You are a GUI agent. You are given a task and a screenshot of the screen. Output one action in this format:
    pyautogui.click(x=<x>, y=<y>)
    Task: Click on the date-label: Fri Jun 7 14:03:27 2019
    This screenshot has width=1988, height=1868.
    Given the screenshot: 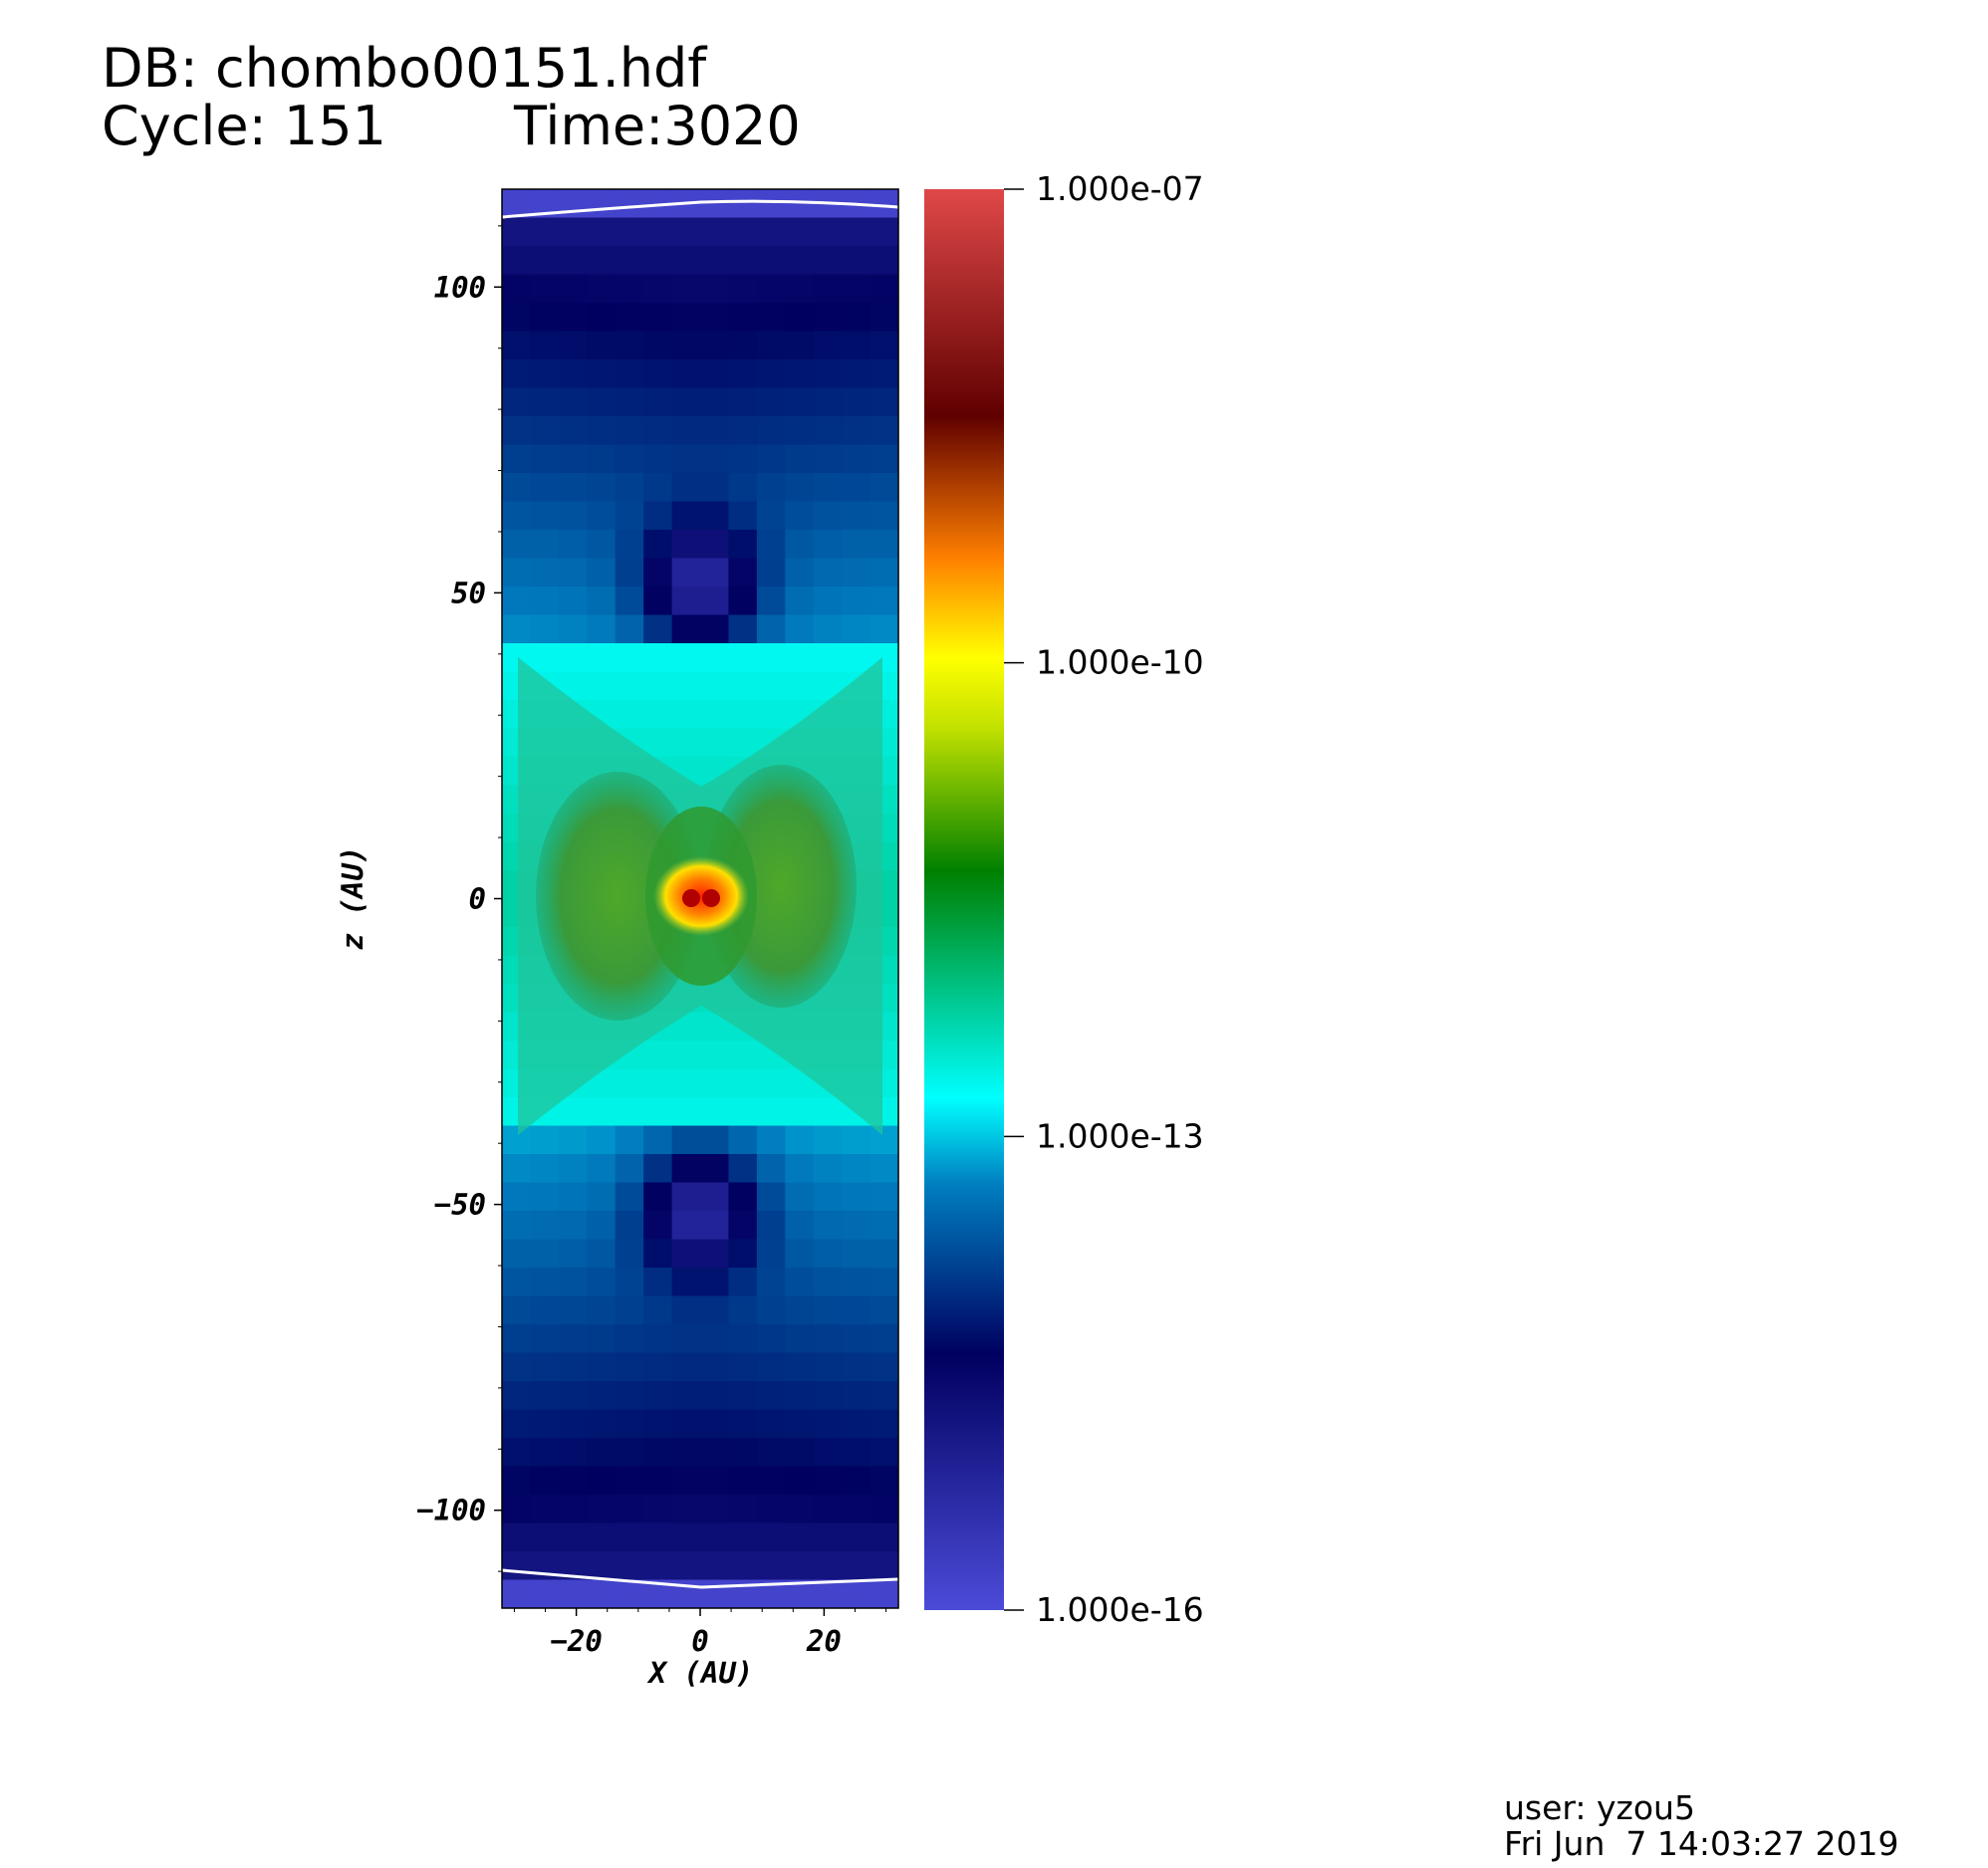 What is the action you would take?
    pyautogui.click(x=1701, y=1843)
    